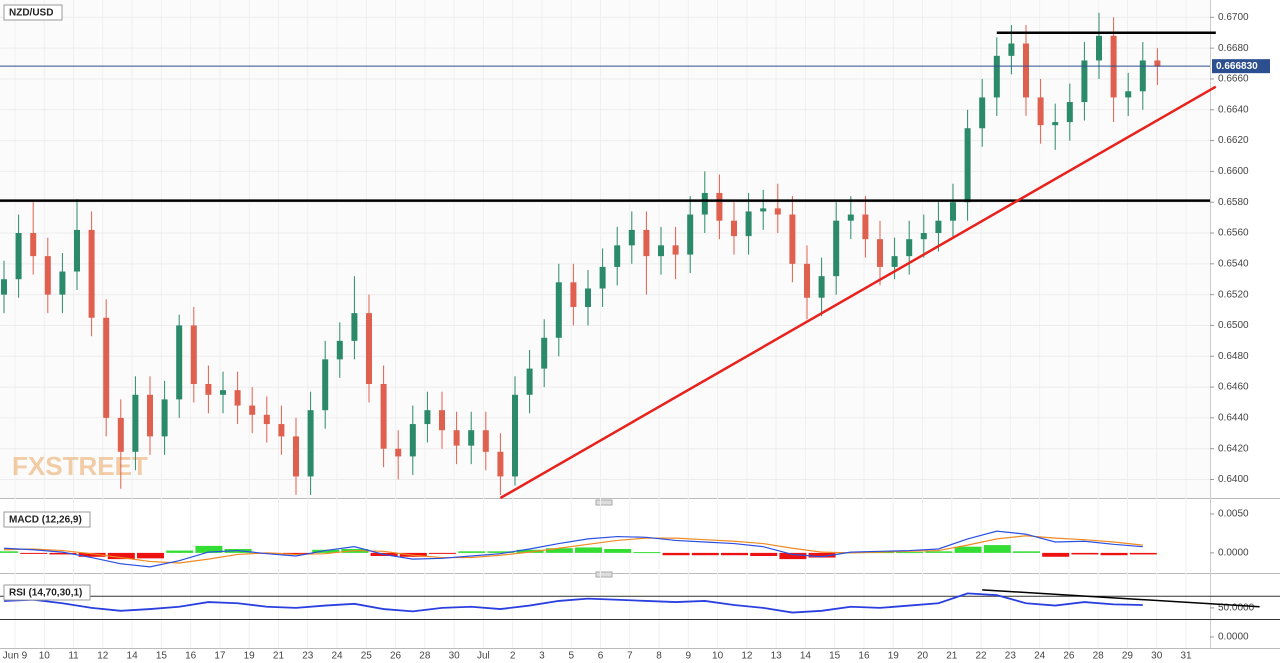  I want to click on last-price-label: 0.666830, so click(1237, 66).